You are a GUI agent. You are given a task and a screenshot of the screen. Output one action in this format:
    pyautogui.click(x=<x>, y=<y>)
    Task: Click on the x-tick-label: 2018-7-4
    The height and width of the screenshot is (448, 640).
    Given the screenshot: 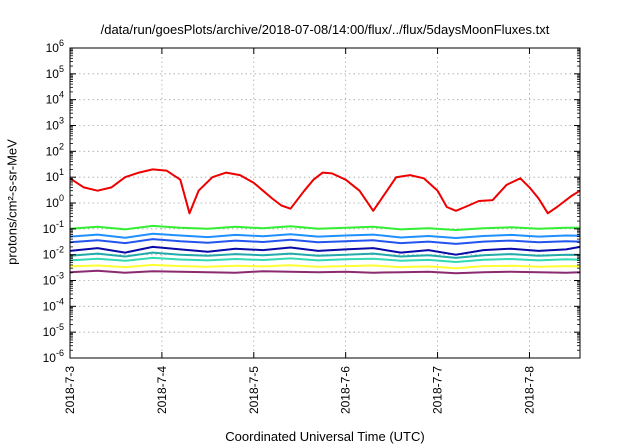 What is the action you would take?
    pyautogui.click(x=162, y=390)
    